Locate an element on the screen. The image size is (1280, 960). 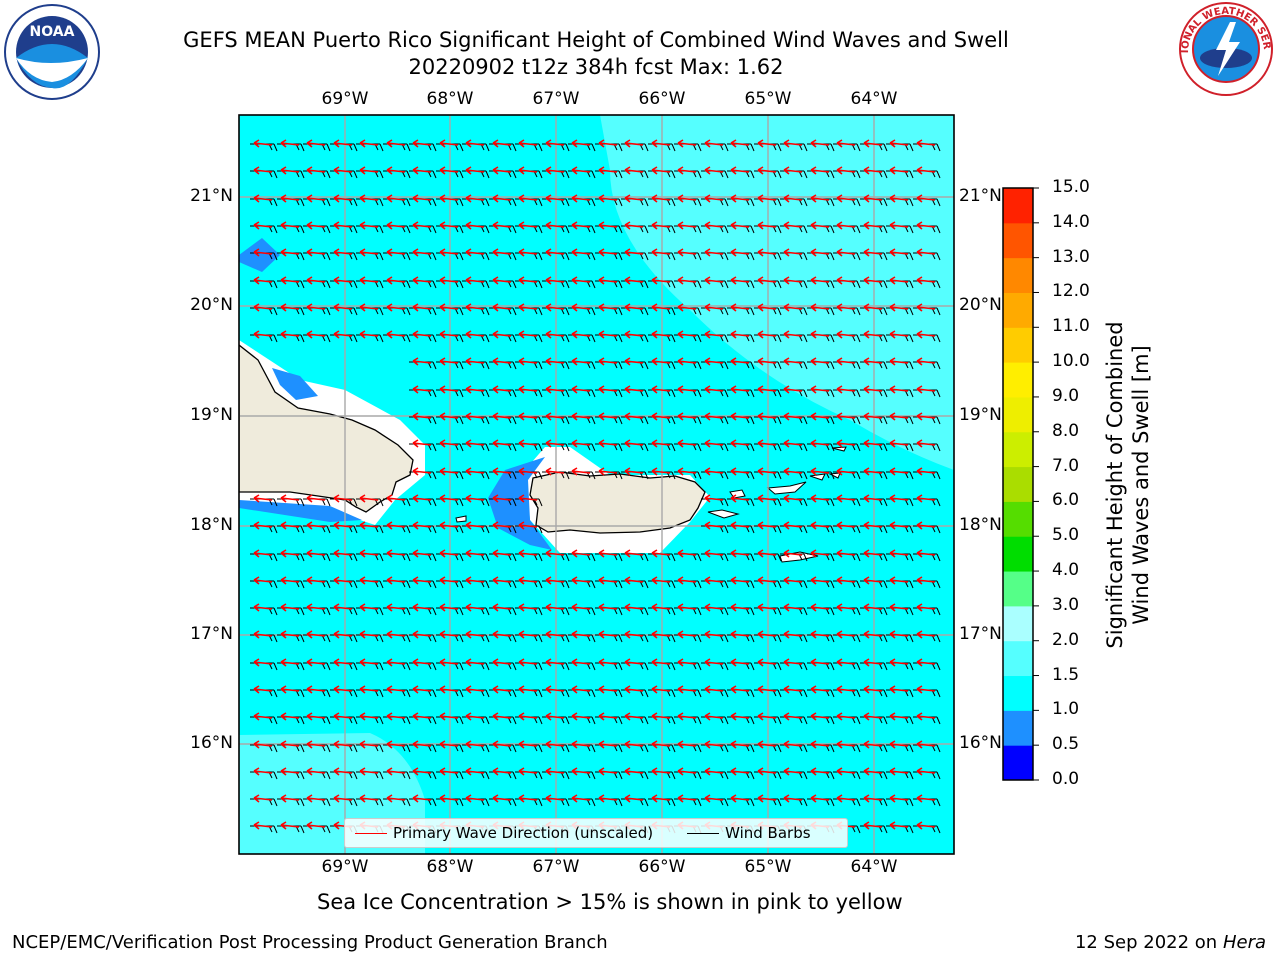
colorbar-label-line1: Significant Height of Combined is located at coordinates (1115, 485).